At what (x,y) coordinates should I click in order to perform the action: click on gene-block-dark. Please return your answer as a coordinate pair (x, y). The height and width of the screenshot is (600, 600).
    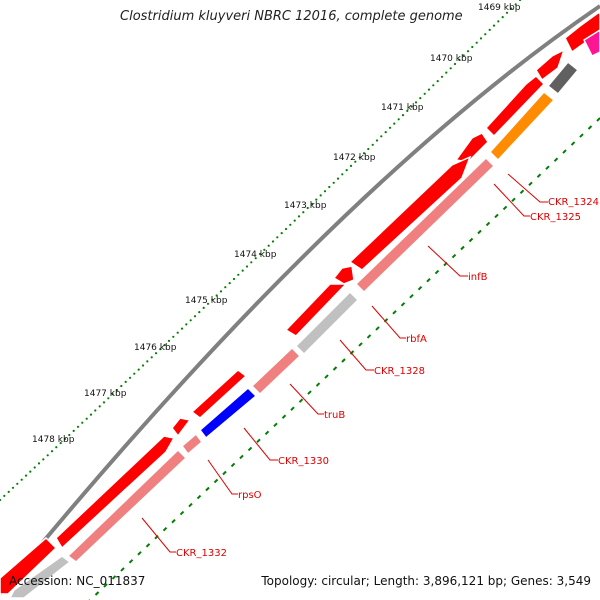
    Looking at the image, I should click on (563, 78).